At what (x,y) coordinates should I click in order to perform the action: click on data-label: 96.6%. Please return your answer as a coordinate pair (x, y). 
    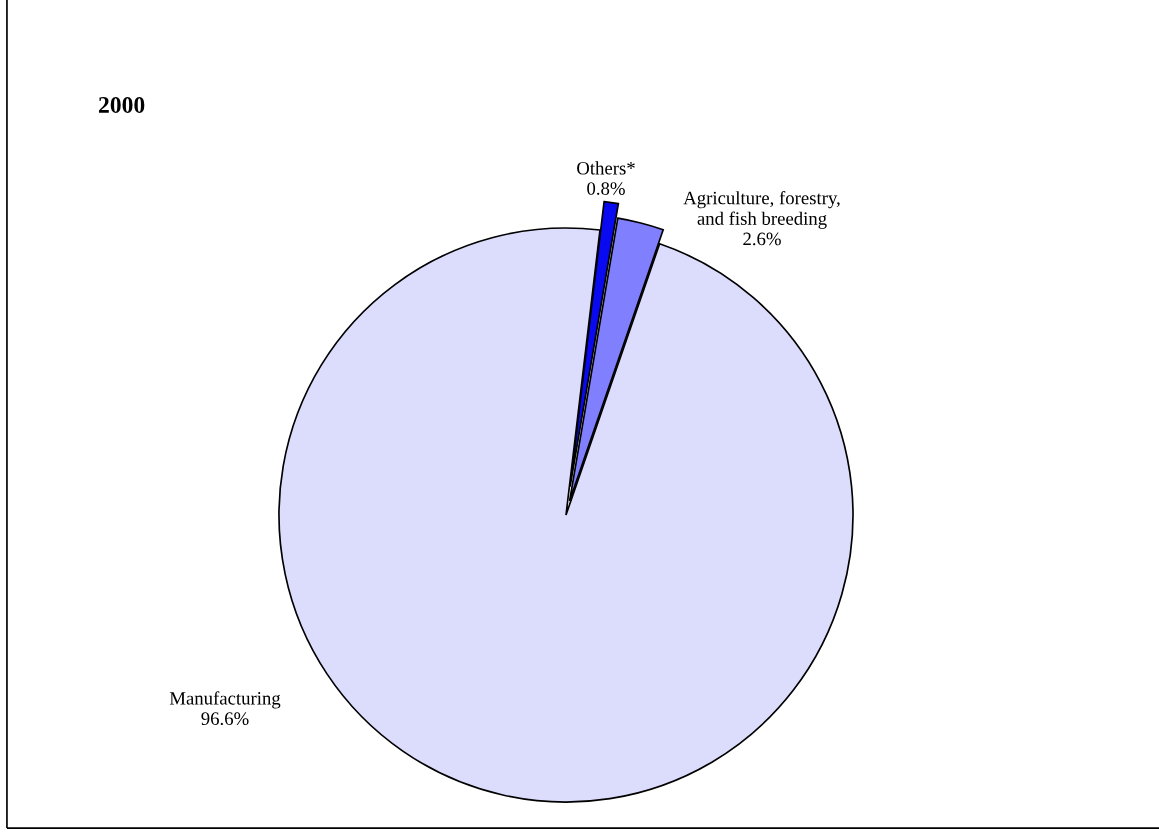
    Looking at the image, I should click on (225, 719).